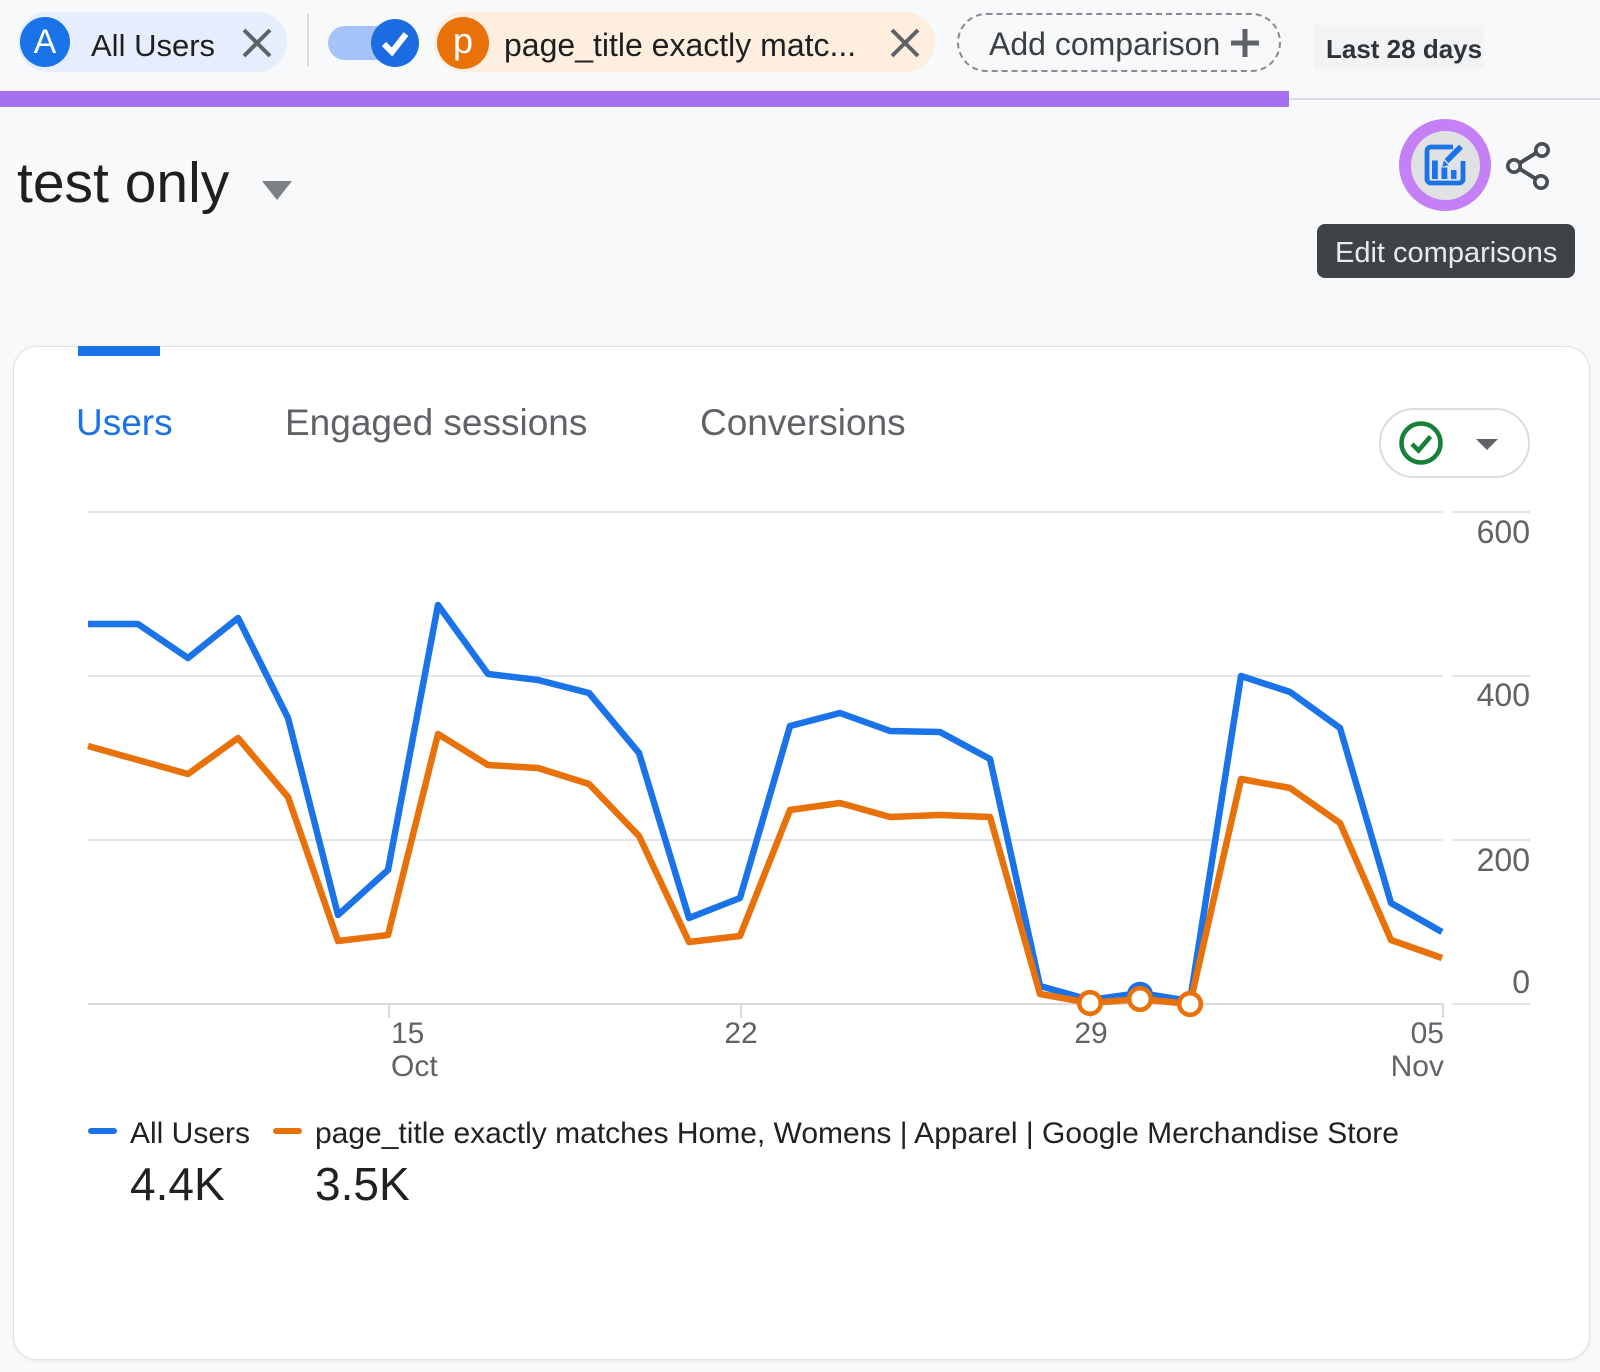 The height and width of the screenshot is (1372, 1600). Describe the element at coordinates (1503, 695) in the screenshot. I see `svg-text: 400` at that location.